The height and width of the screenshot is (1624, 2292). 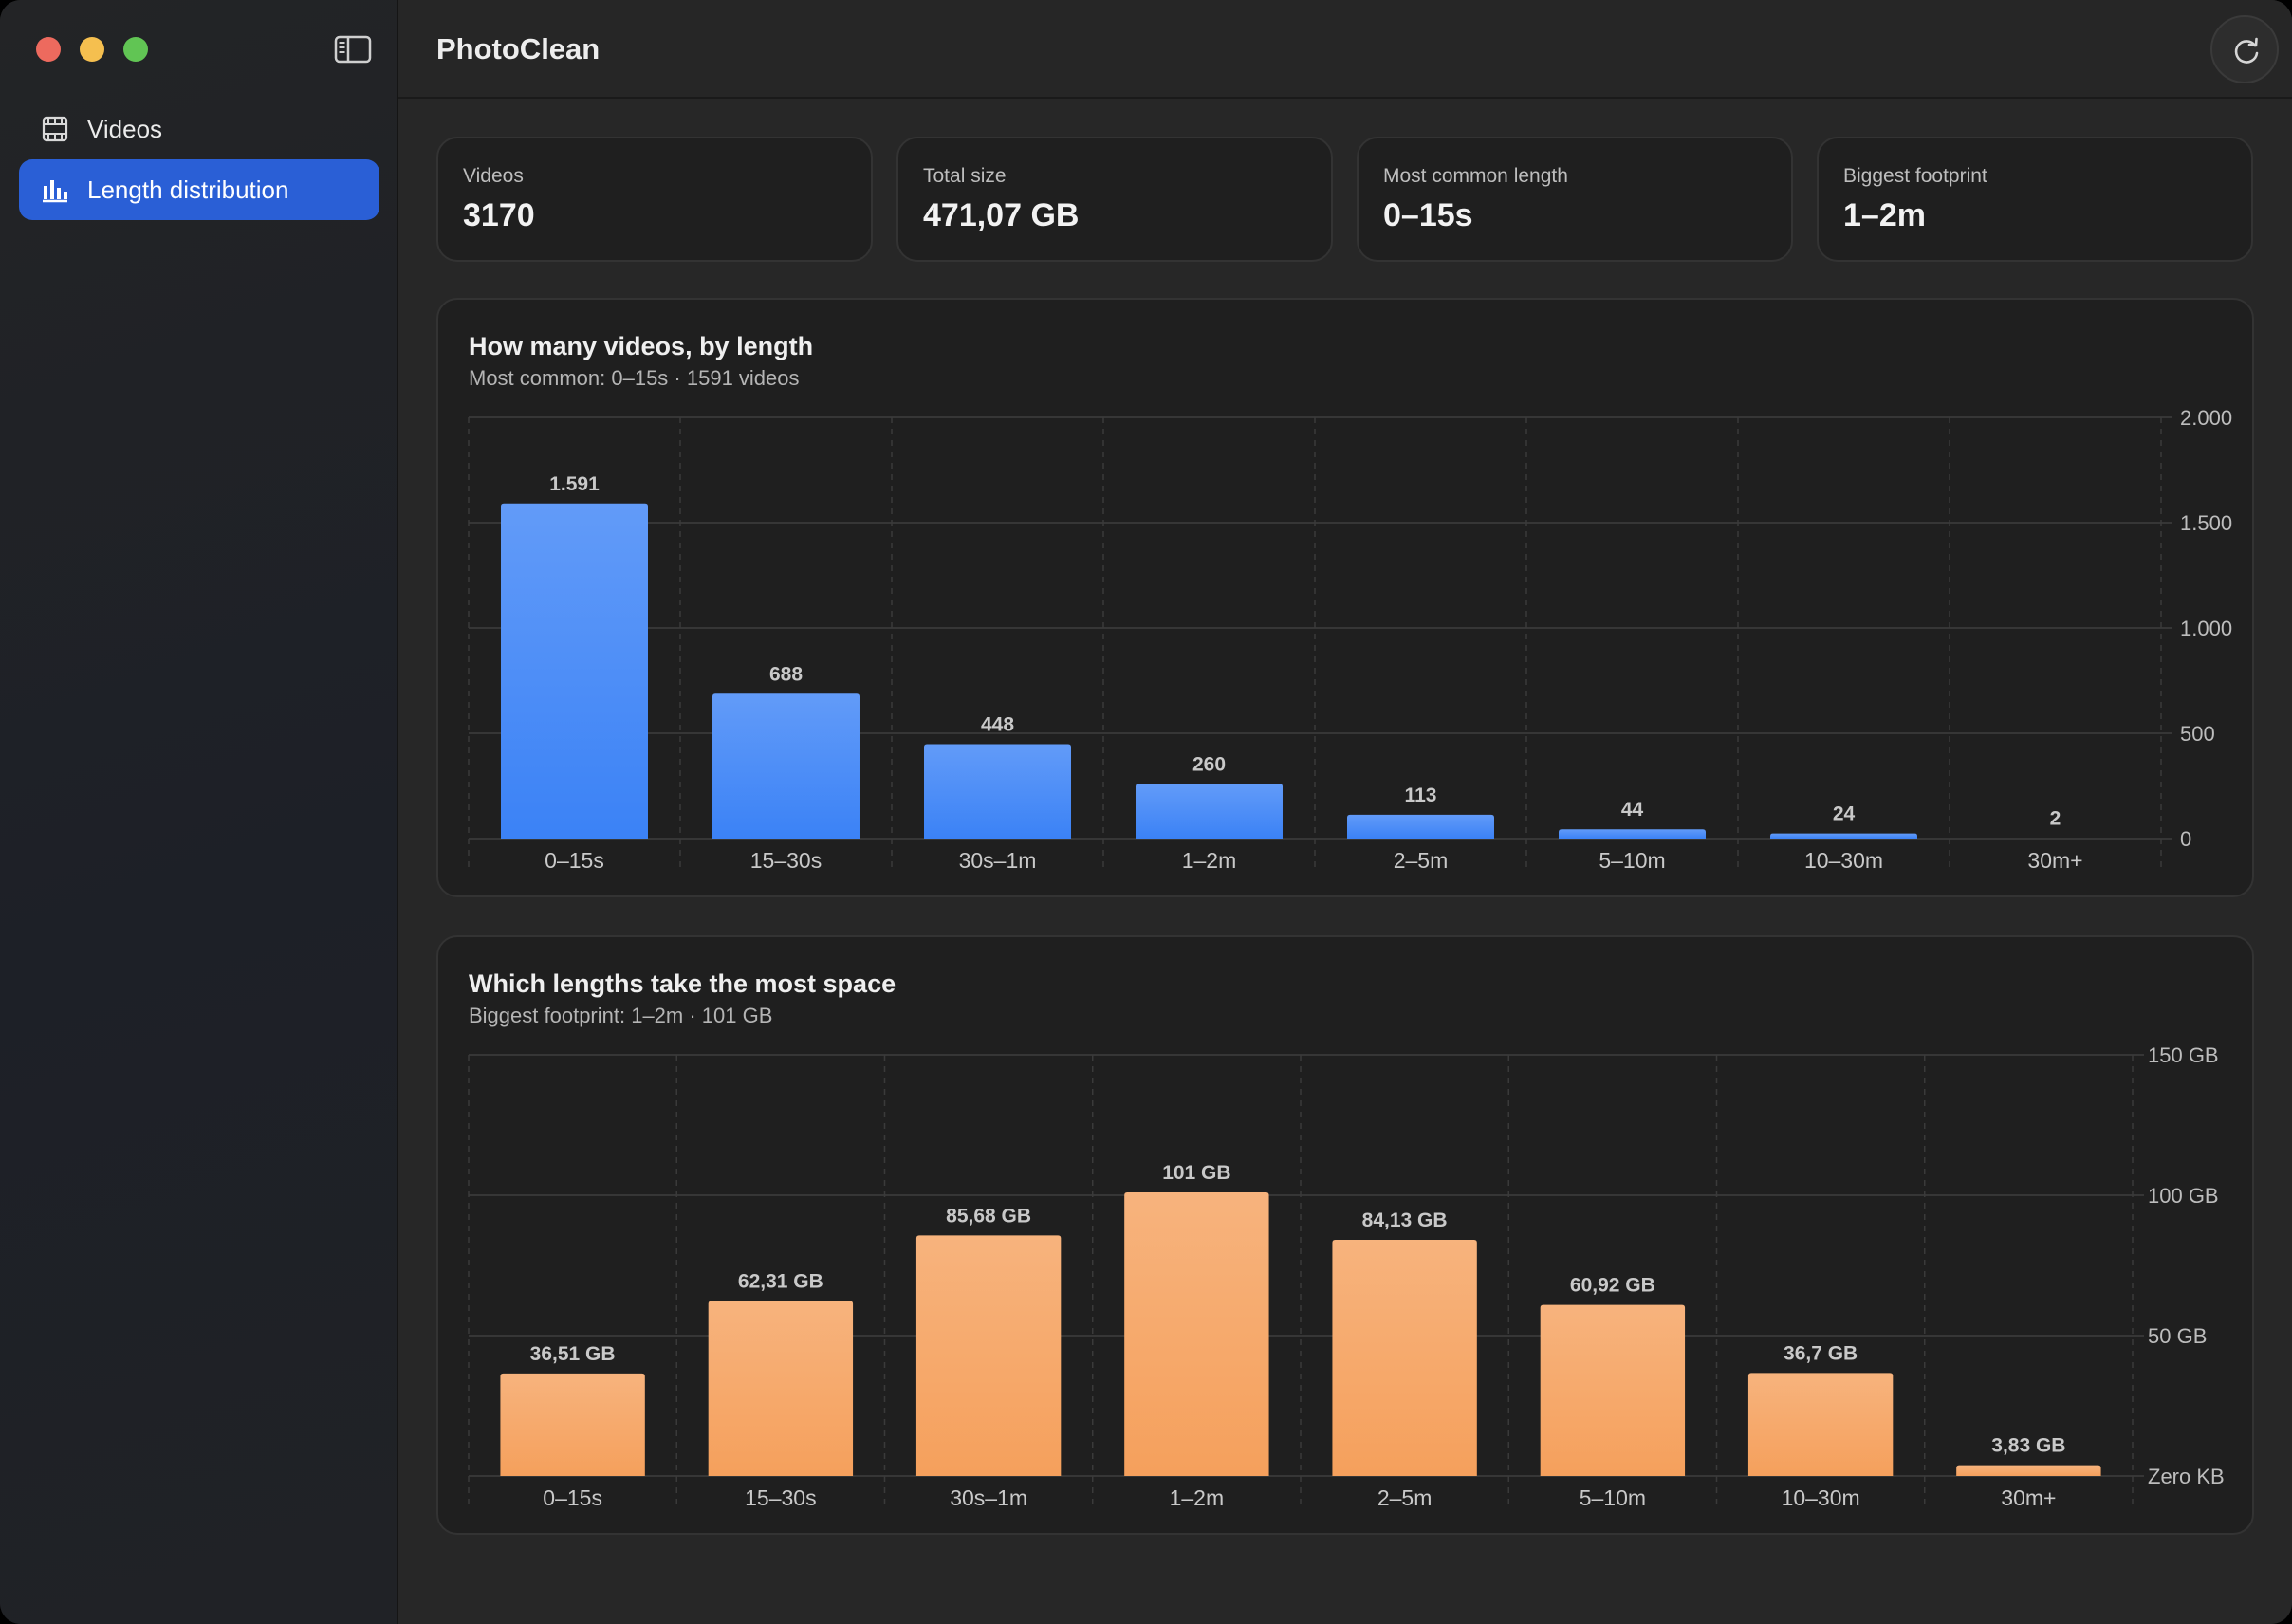 What do you see at coordinates (2206, 418) in the screenshot?
I see `y-tick-label: 2.000` at bounding box center [2206, 418].